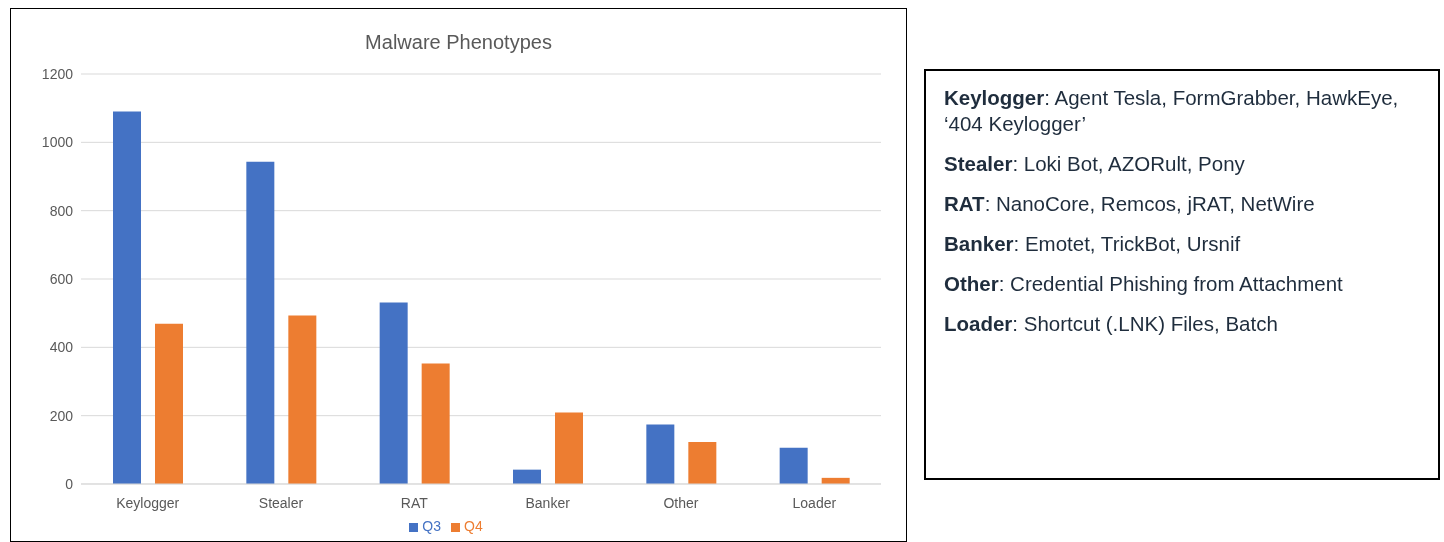 Image resolution: width=1444 pixels, height=542 pixels. Describe the element at coordinates (1130, 204) in the screenshot. I see `text: RAT: NanoCore, Remcos, jRAT, NetWire` at that location.